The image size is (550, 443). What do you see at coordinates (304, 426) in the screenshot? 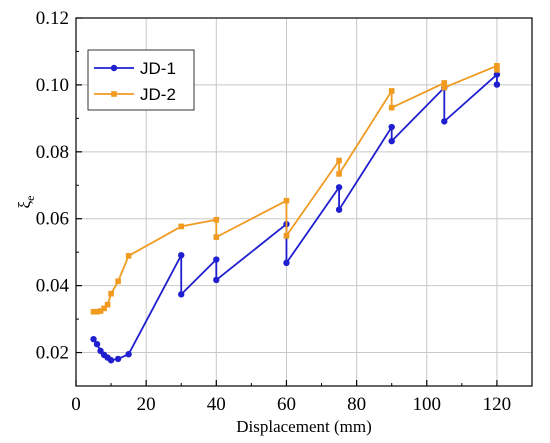
I see `x-axis-title: Displacement (mm)` at bounding box center [304, 426].